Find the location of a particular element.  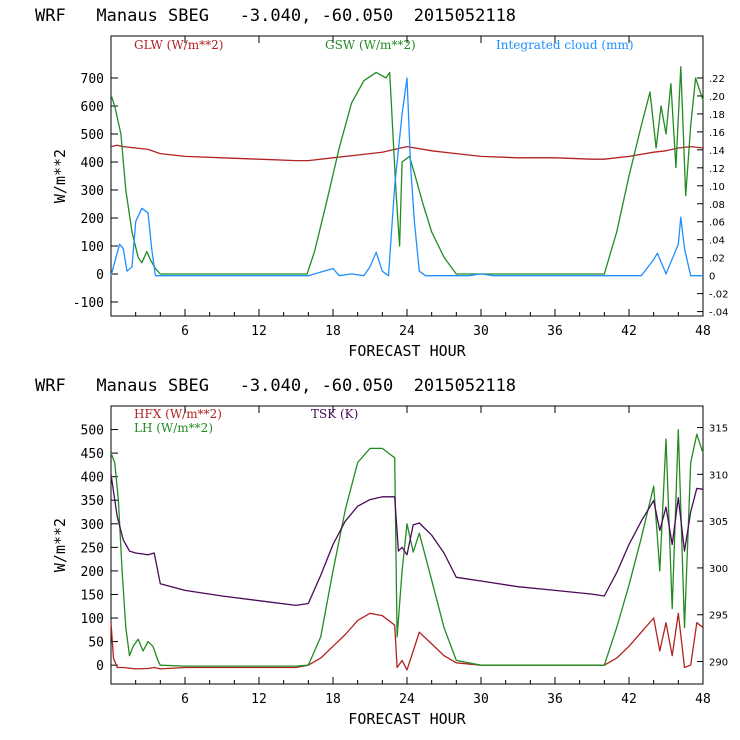

y2-tick-label: -.04 is located at coordinates (719, 313).